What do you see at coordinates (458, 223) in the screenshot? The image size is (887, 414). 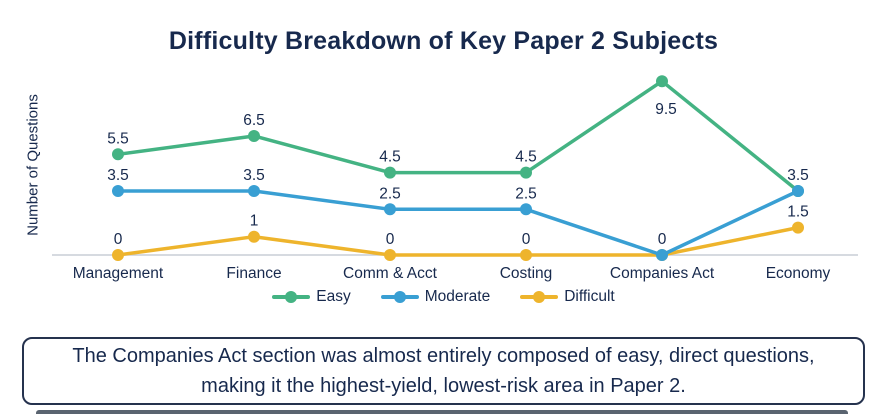 I see `series-line-moderate` at bounding box center [458, 223].